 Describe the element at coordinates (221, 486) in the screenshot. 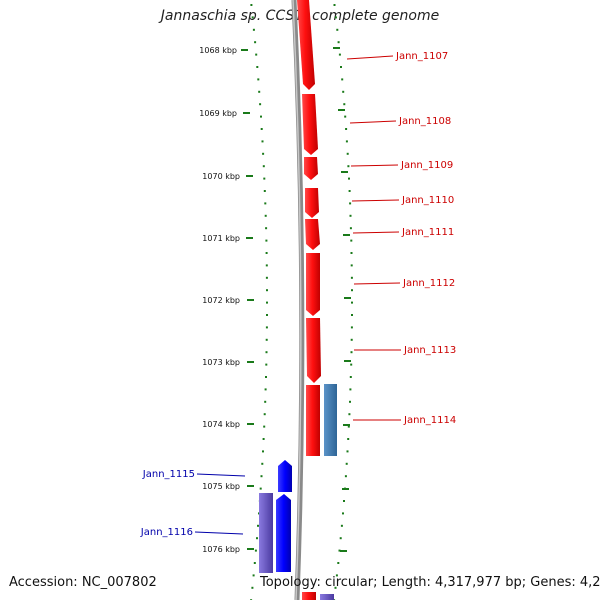

I see `ruler-label: 1075 kbp` at that location.